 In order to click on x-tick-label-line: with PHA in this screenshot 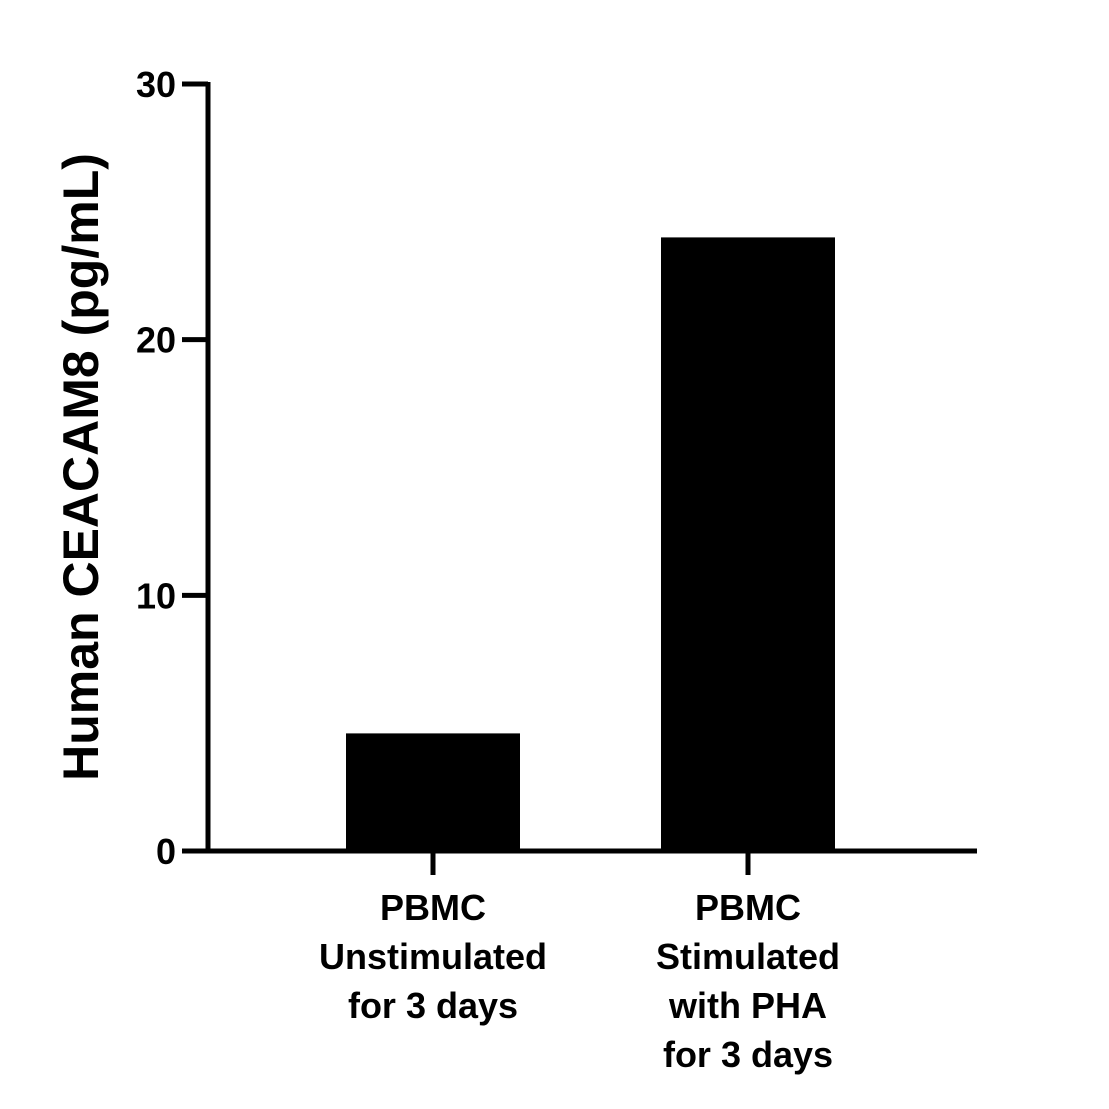, I will do `click(747, 1005)`.